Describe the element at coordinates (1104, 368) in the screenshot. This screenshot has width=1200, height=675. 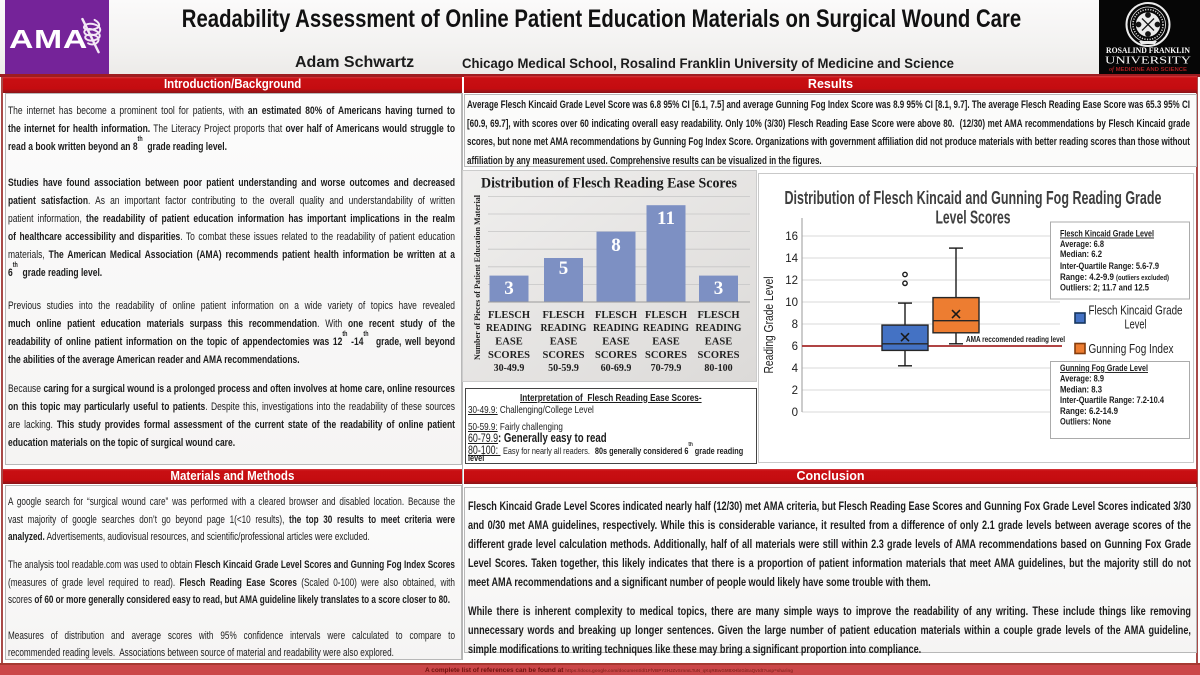
I see `svg-text: Gunning Fog Grade Level` at that location.